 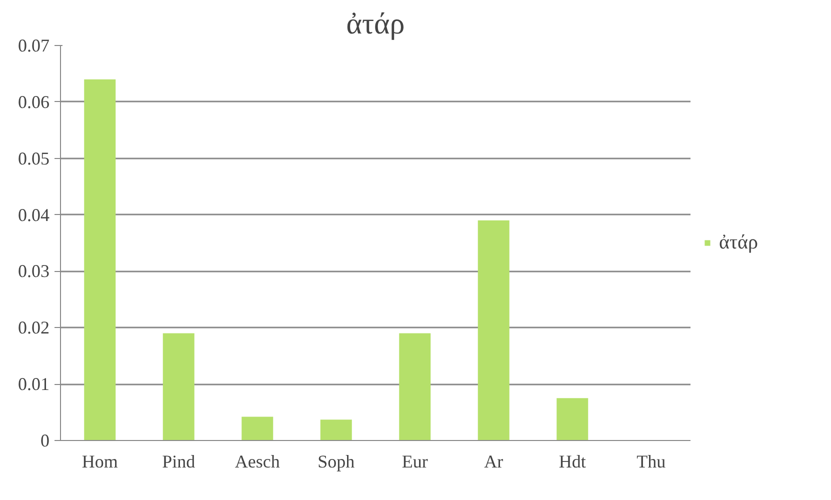 What do you see at coordinates (572, 462) in the screenshot?
I see `x-tick-label: Hdt` at bounding box center [572, 462].